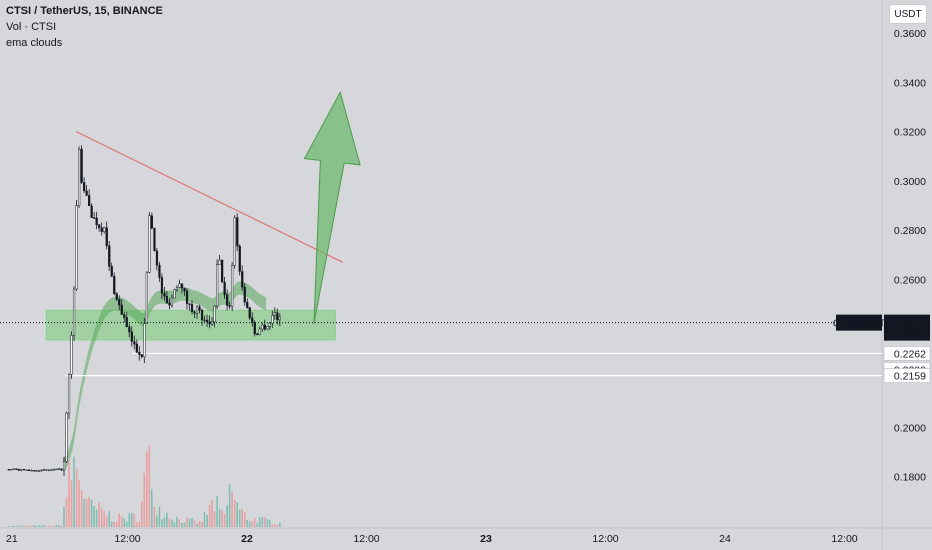 The width and height of the screenshot is (932, 550). I want to click on price-tag-countdown: 10:33, so click(911, 335).